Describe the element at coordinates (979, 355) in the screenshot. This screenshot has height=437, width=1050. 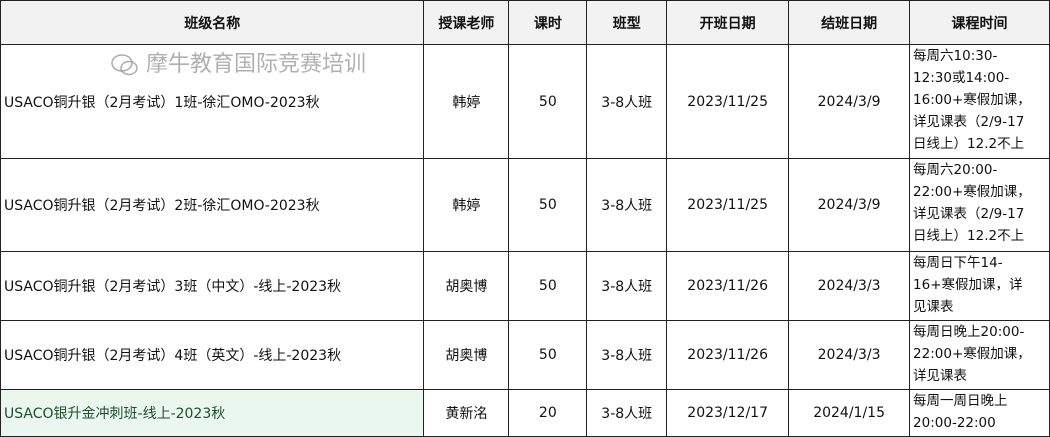
I see `schedule: 每周日晚上20:00- 22:00+寒假加课， 详见课表` at that location.